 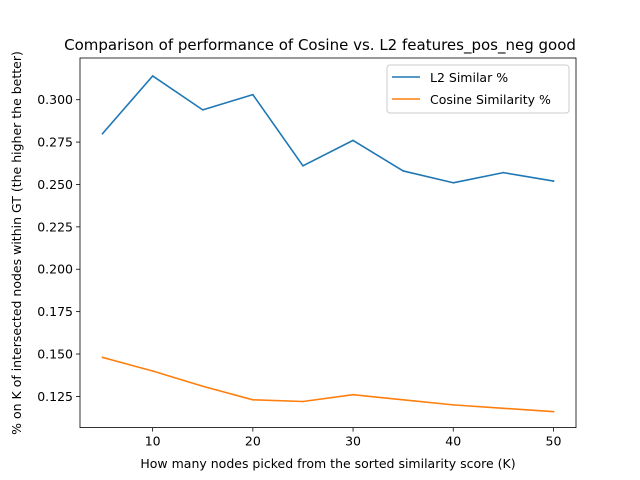 What do you see at coordinates (55, 269) in the screenshot?
I see `y-tick-label-3: 0.200` at bounding box center [55, 269].